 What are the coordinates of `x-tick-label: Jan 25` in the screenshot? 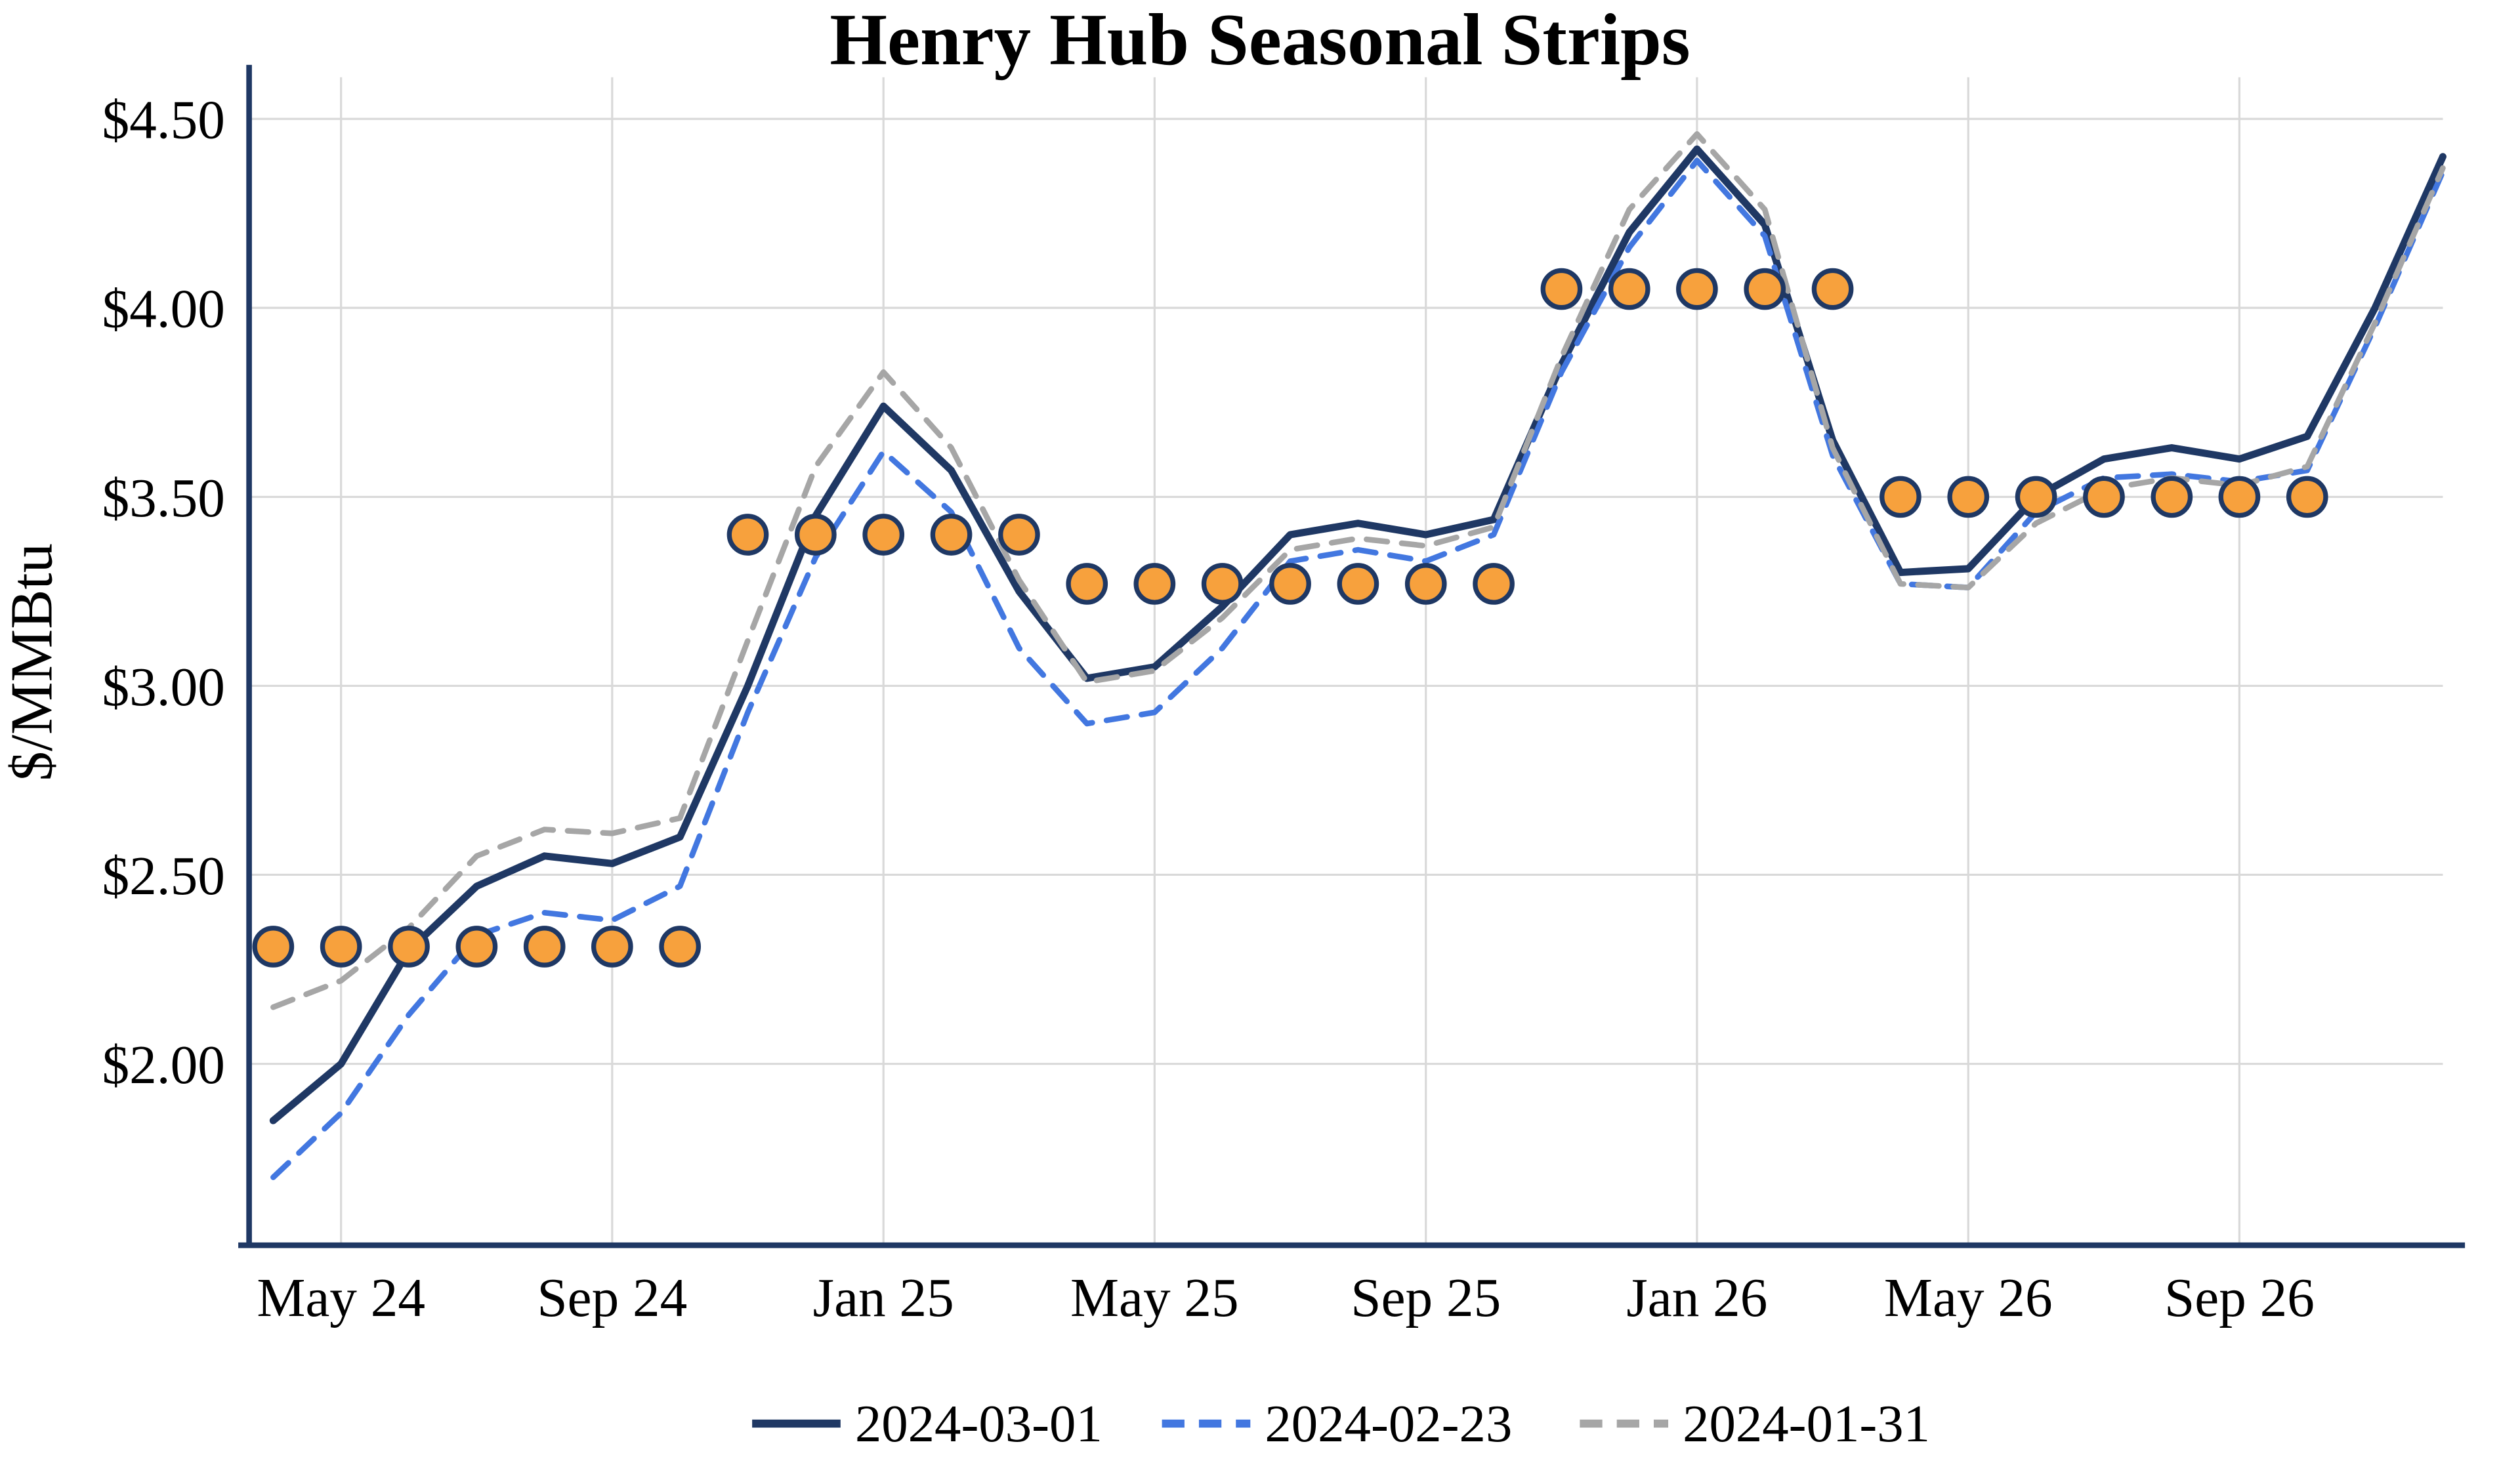 It's located at (883, 1298).